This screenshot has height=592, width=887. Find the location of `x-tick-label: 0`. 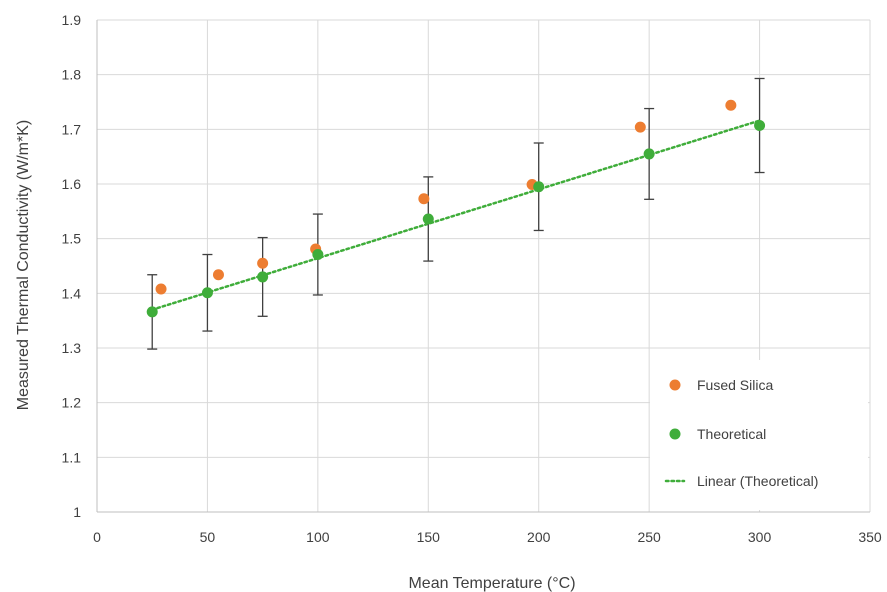

x-tick-label: 0 is located at coordinates (97, 537).